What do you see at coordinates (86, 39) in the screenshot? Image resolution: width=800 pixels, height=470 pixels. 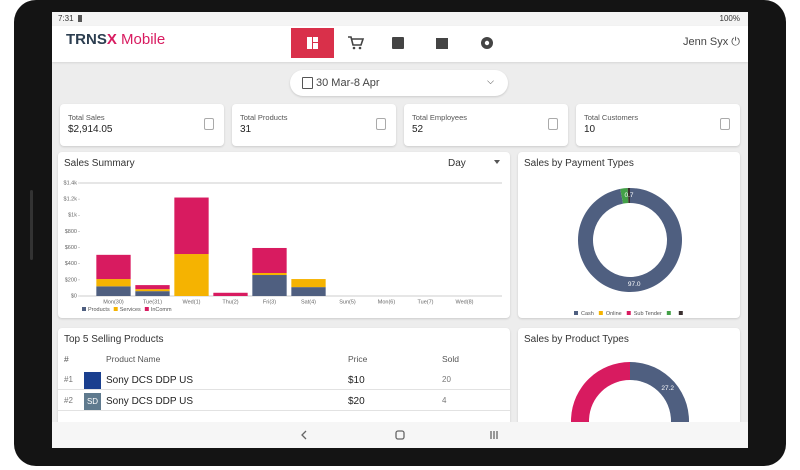 I see `brand-name: TRNS` at bounding box center [86, 39].